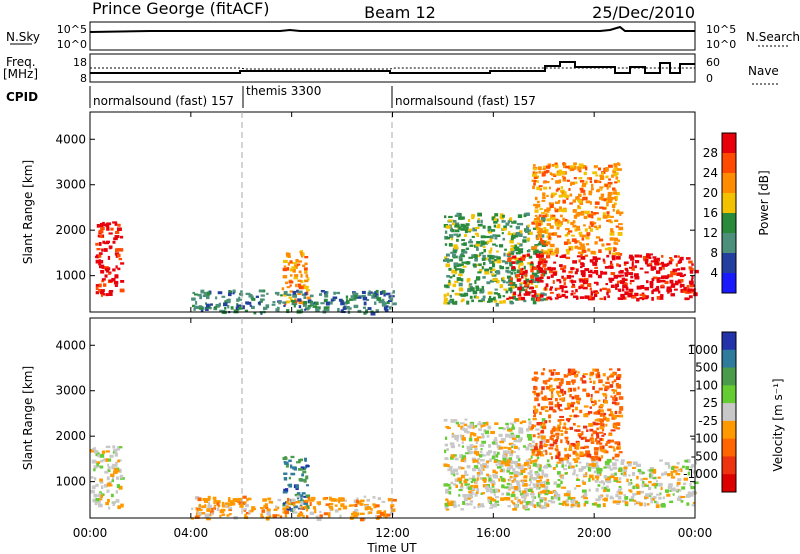  I want to click on noise-search-label: N.Search, so click(773, 37).